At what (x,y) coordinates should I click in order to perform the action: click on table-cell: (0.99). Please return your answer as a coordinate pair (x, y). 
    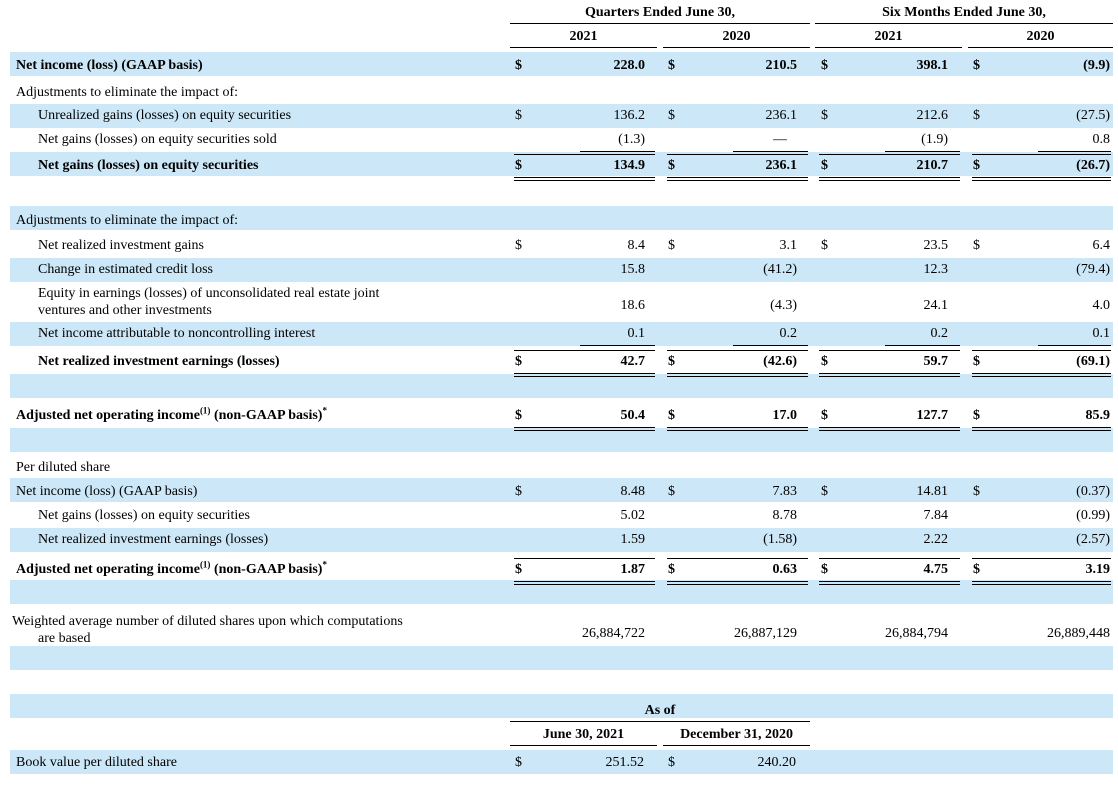
    Looking at the image, I should click on (1093, 515).